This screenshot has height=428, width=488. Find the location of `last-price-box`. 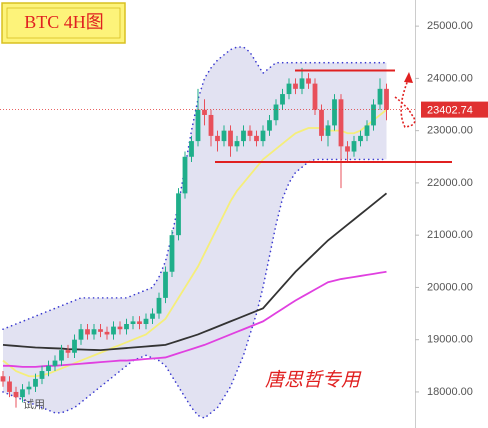

last-price-box is located at coordinates (454, 109).